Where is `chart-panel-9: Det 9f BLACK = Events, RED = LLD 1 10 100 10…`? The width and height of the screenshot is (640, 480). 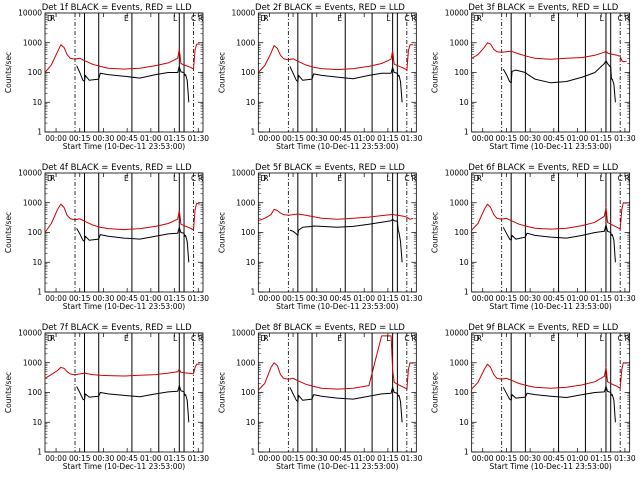
chart-panel-9: Det 9f BLACK = Events, RED = LLD 1 10 100 10… is located at coordinates (533, 397).